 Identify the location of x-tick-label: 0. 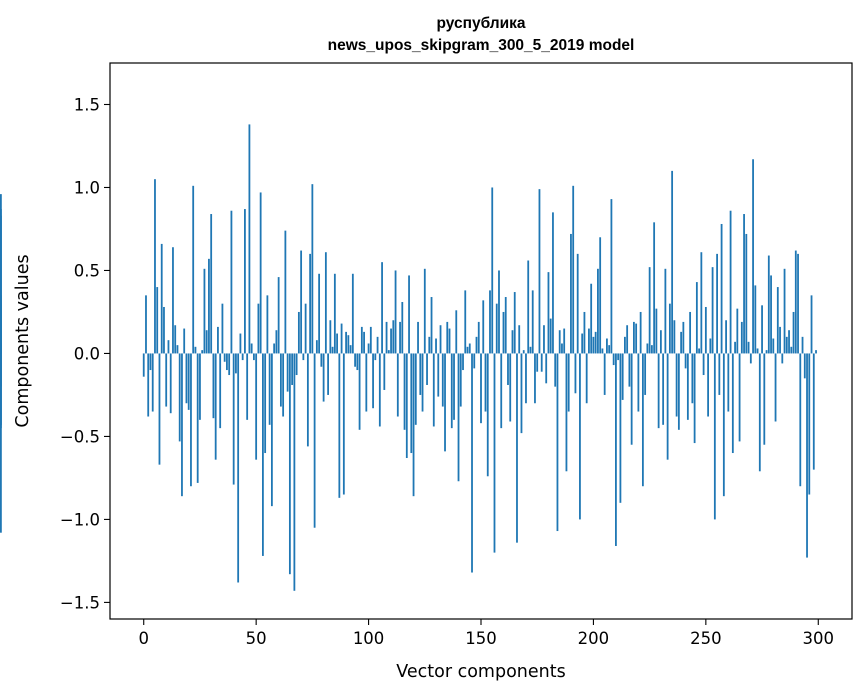
(143, 638).